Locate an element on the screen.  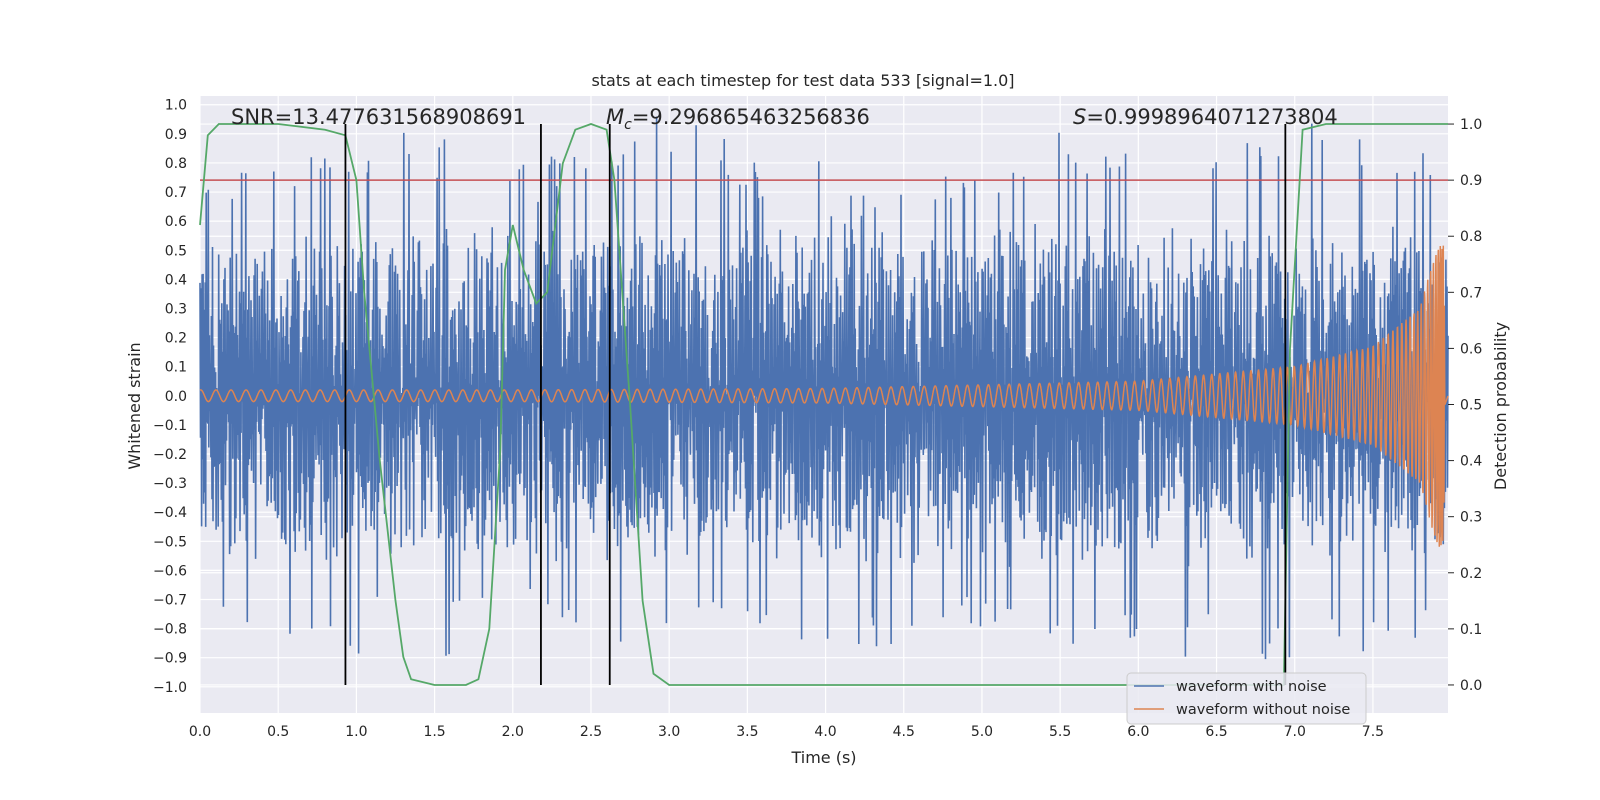
y-left-tick-label: 0.6 is located at coordinates (176, 222).